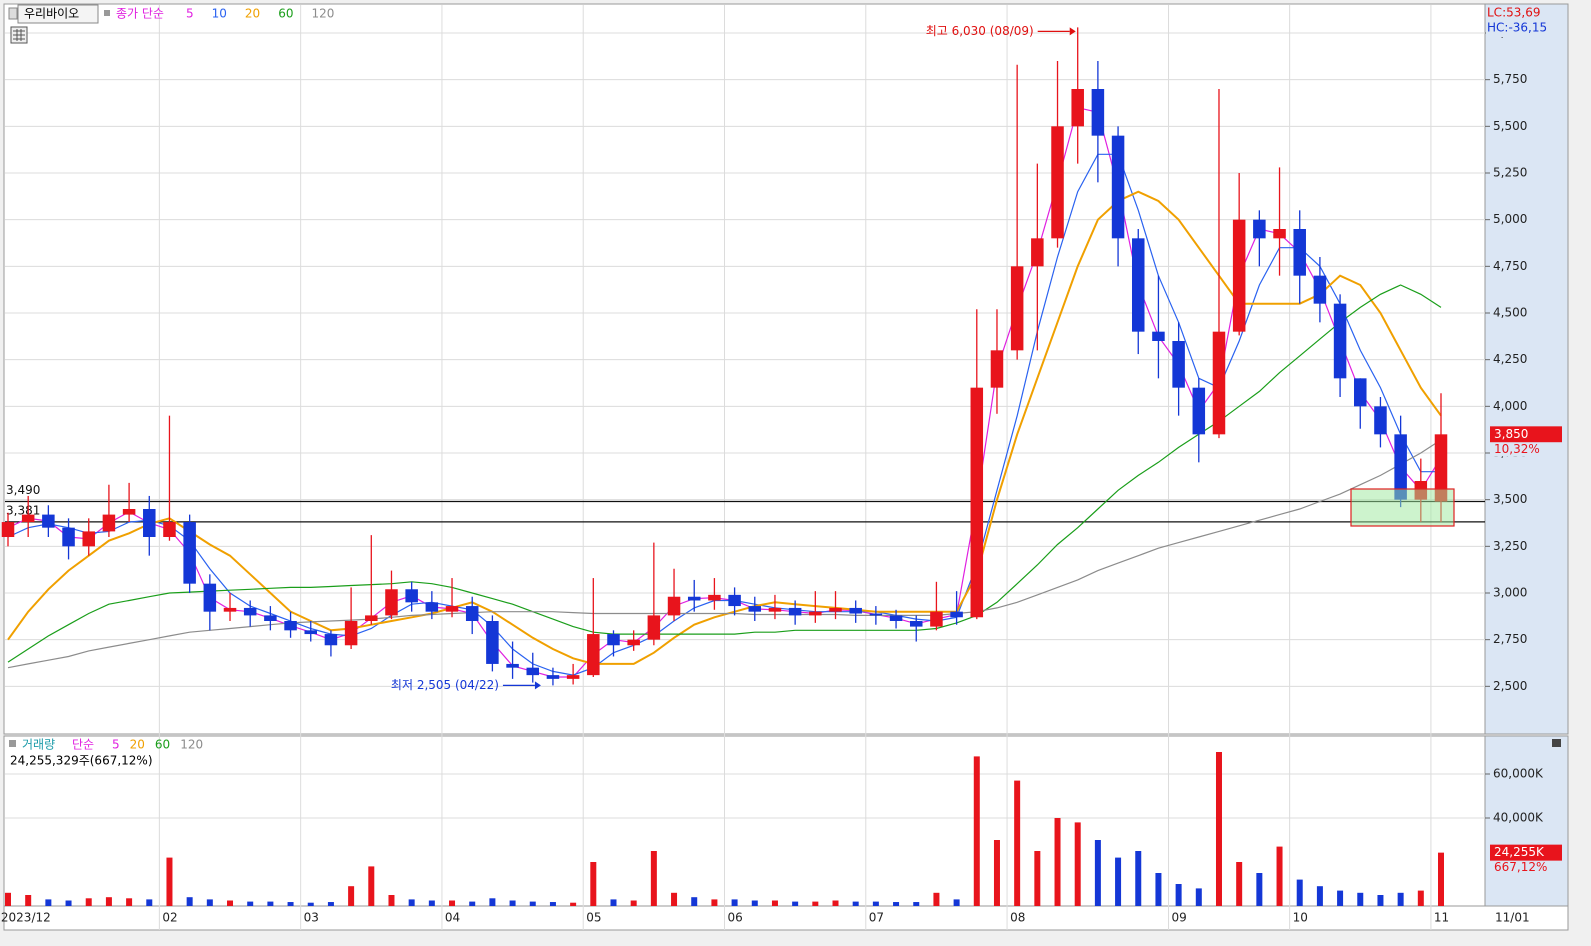 This screenshot has height=946, width=1591. What do you see at coordinates (83, 745) in the screenshot?
I see `volume-ma-label: 단순` at bounding box center [83, 745].